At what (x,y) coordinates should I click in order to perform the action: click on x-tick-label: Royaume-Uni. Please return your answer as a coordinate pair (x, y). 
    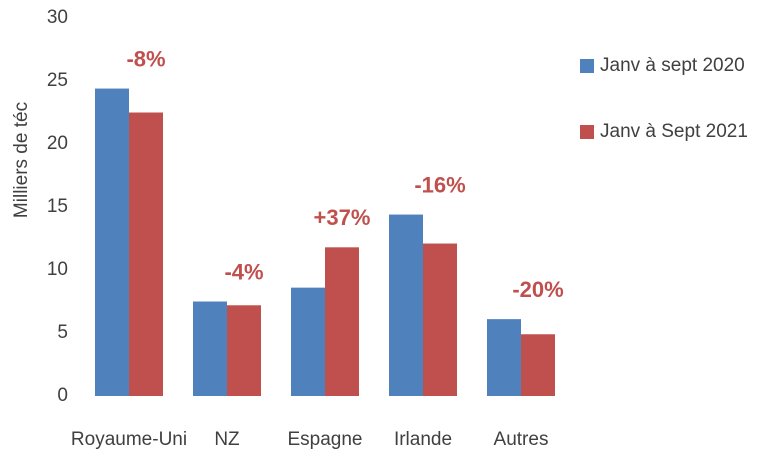
    Looking at the image, I should click on (129, 439).